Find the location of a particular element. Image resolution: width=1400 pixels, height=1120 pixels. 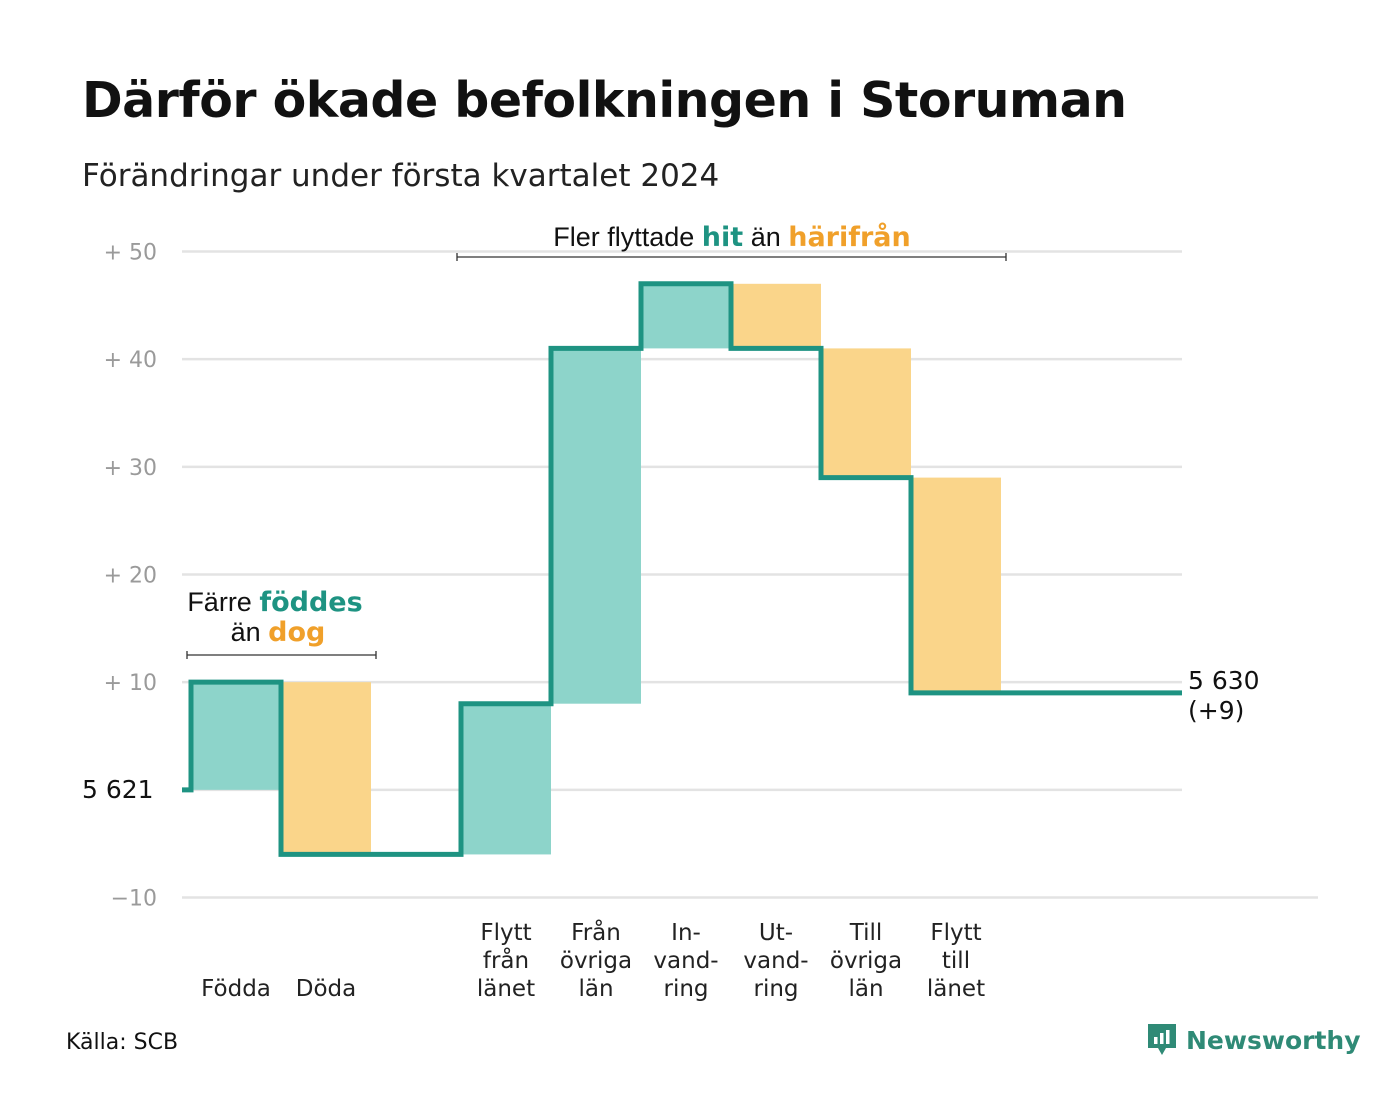

category-label: Ut- is located at coordinates (776, 933).